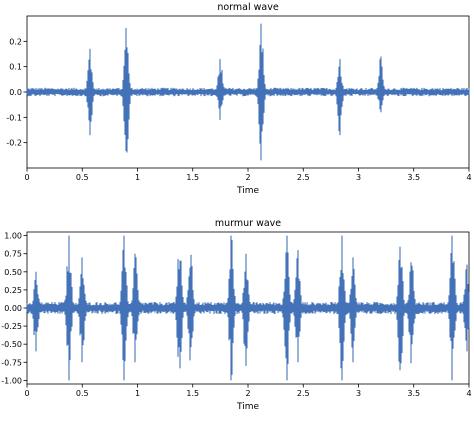 Image resolution: width=474 pixels, height=425 pixels. What do you see at coordinates (14, 143) in the screenshot?
I see `y-tick-label: -0.2` at bounding box center [14, 143].